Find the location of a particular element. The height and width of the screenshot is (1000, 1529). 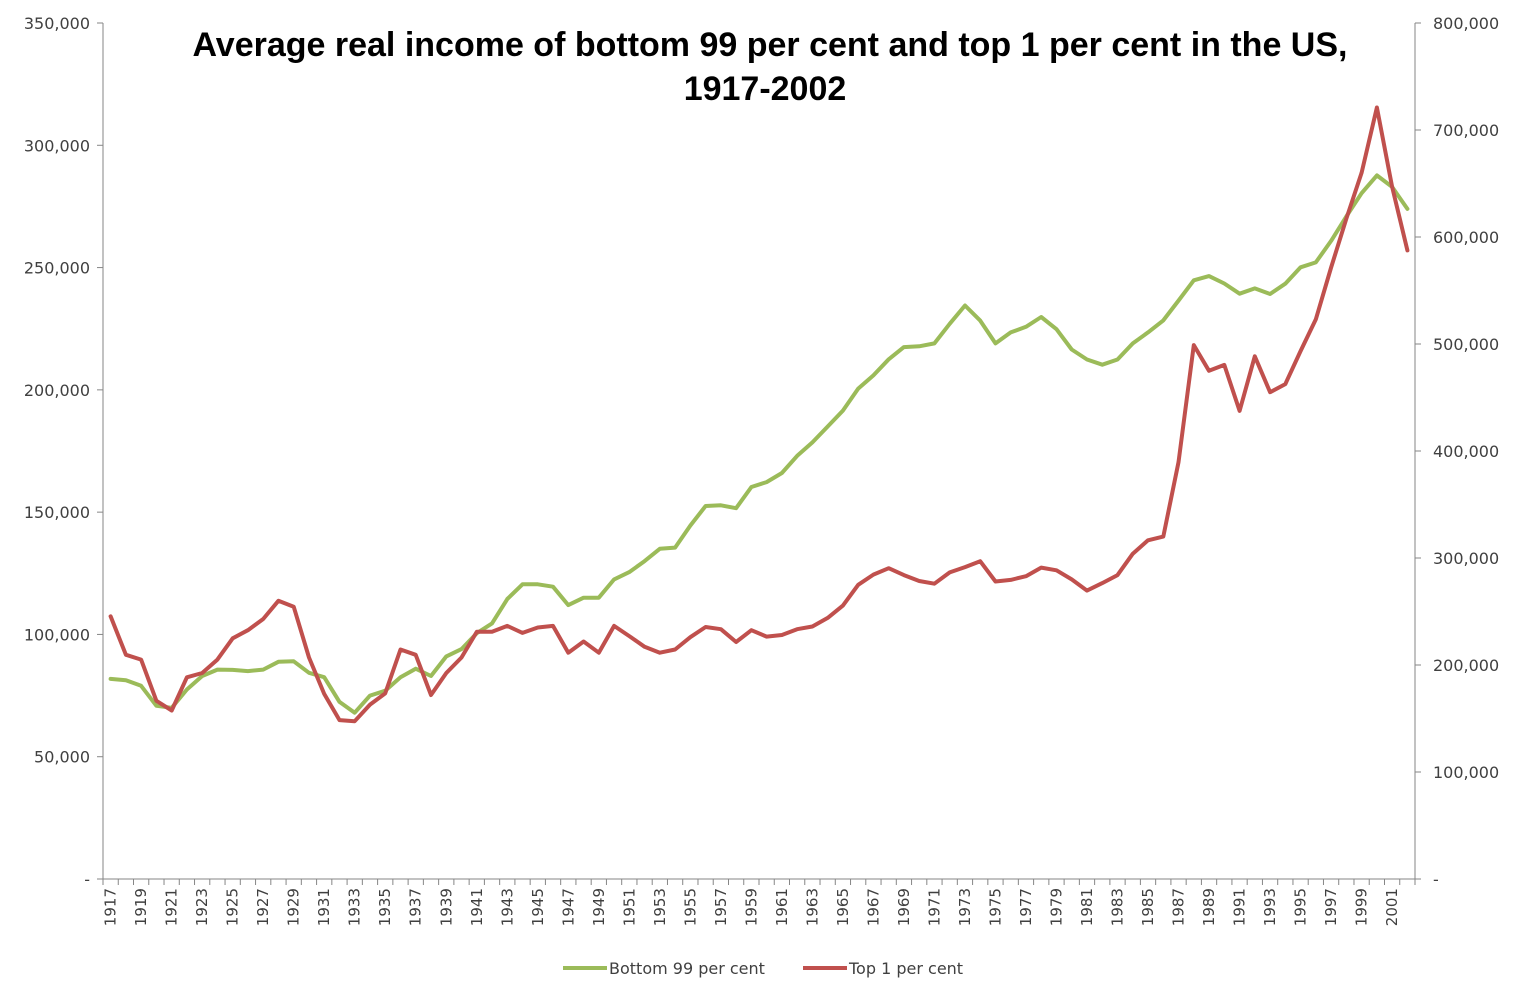

legend-label-bottom-99: Bottom 99 per cent is located at coordinates (687, 968).